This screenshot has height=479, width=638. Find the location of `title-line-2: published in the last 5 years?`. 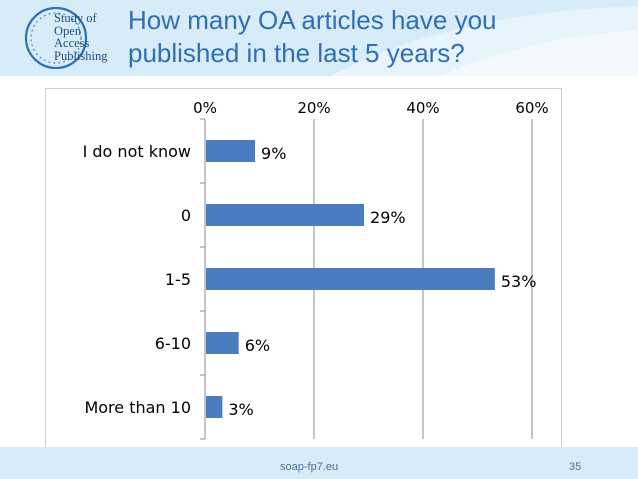

title-line-2: published in the last 5 years? is located at coordinates (296, 53).